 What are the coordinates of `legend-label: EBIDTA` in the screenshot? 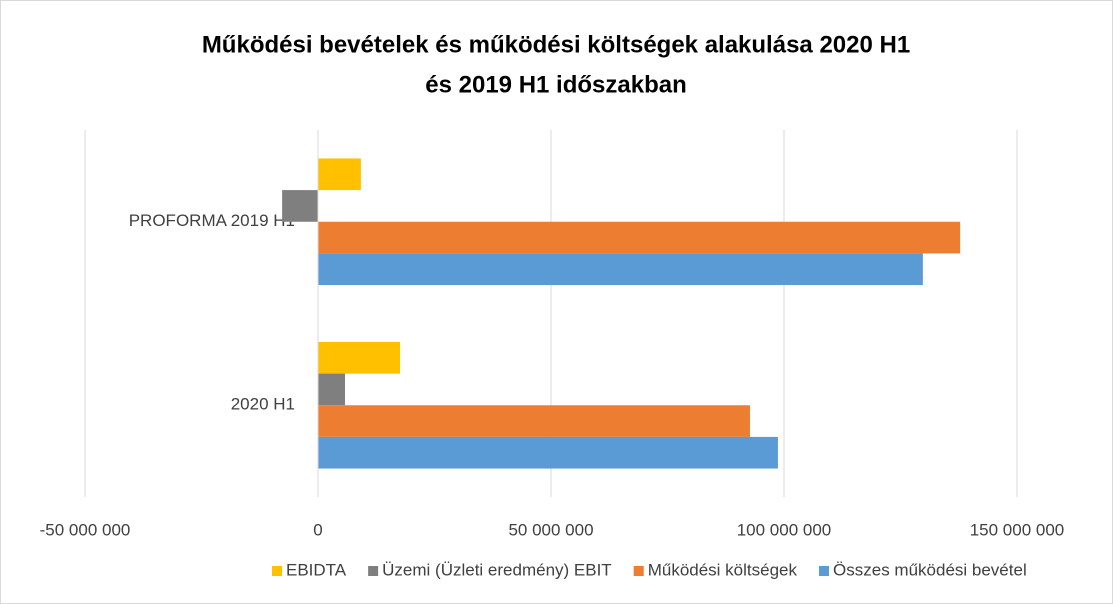 It's located at (316, 569).